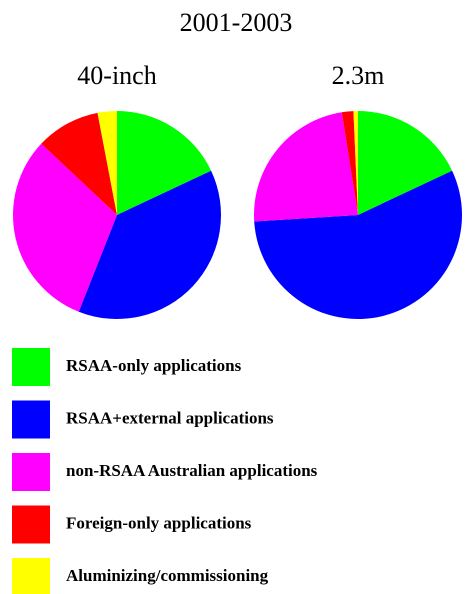 Image resolution: width=472 pixels, height=594 pixels. Describe the element at coordinates (159, 522) in the screenshot. I see `legend-label: Foreign-only applications` at that location.